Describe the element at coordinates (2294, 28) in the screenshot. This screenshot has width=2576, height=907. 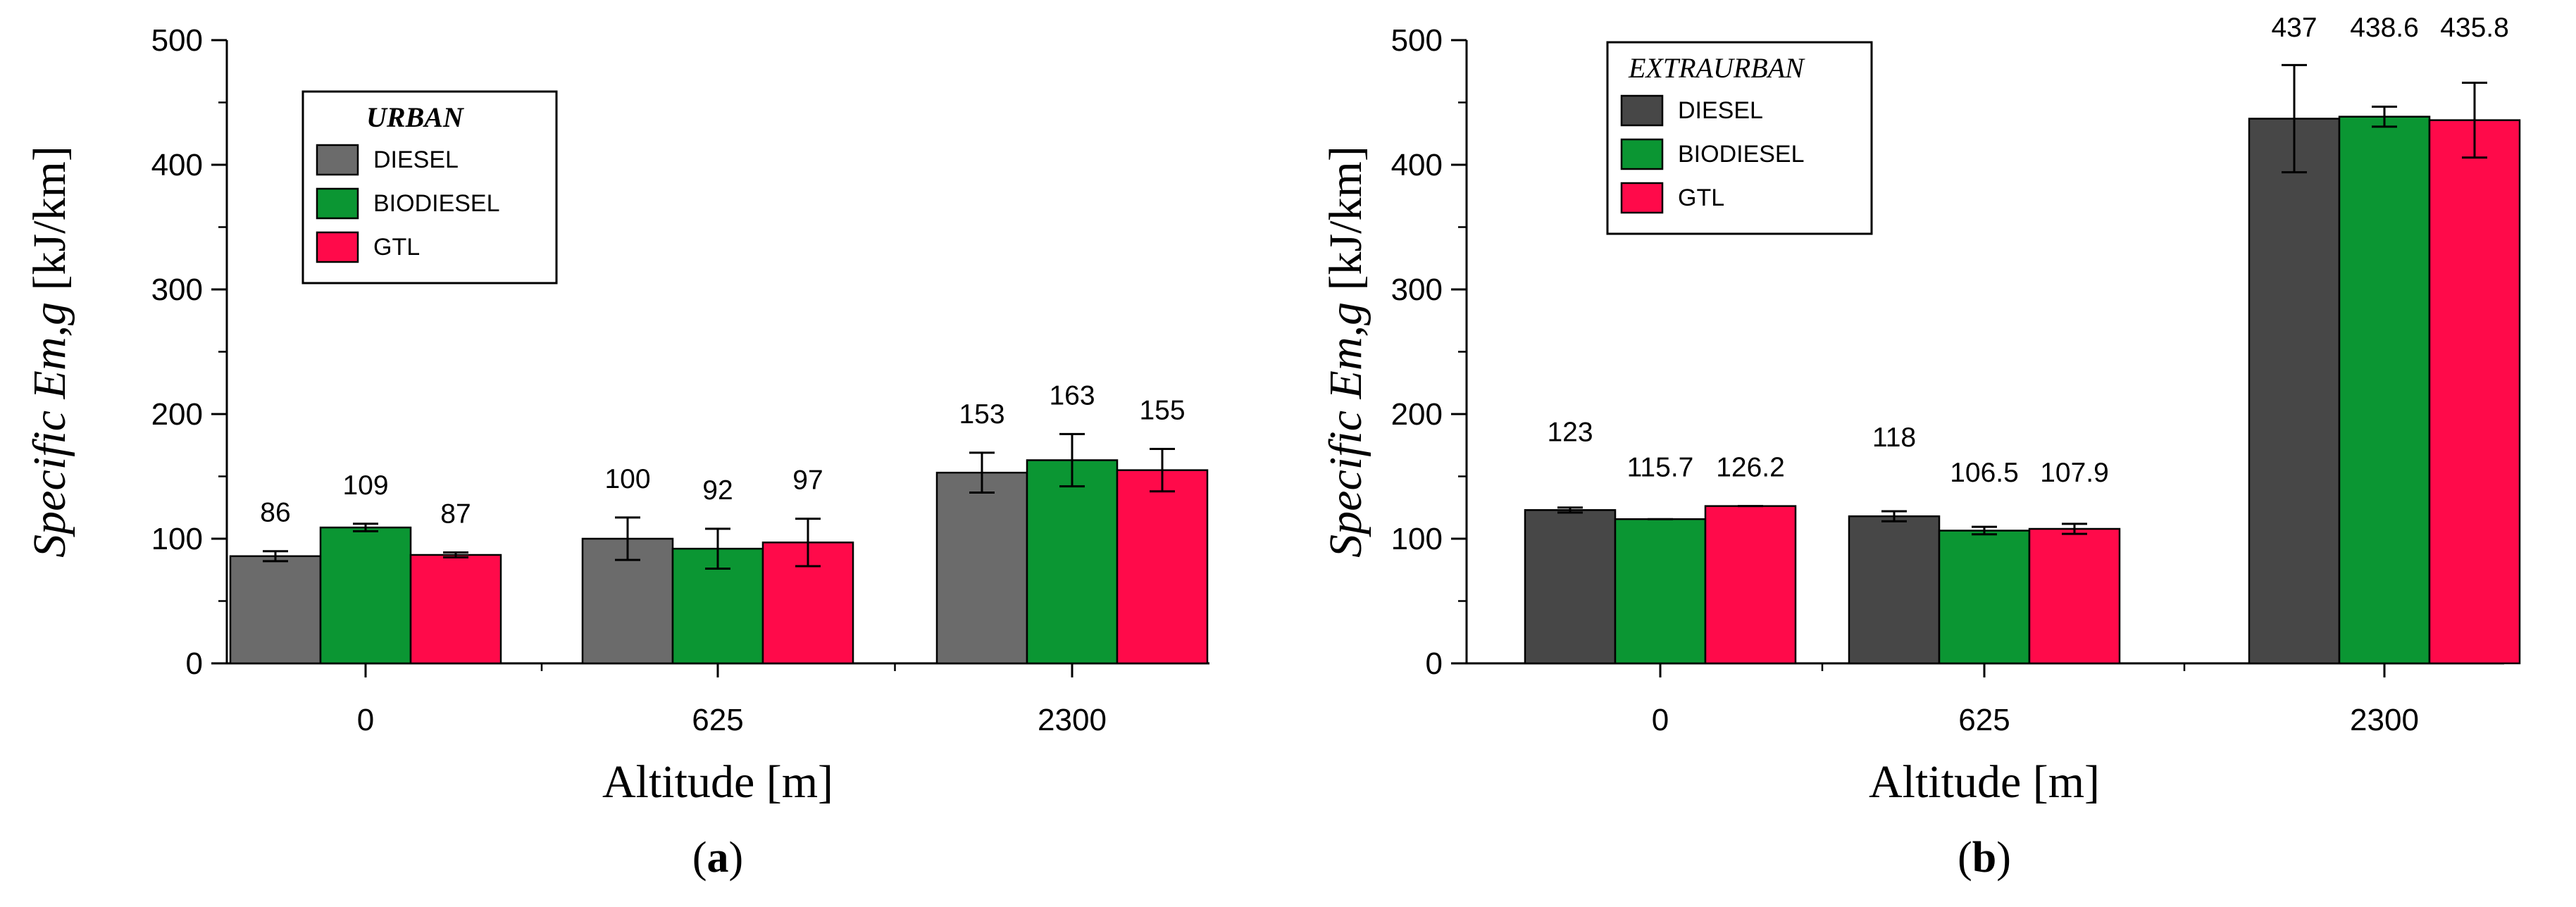
I see `data-label: 437` at that location.